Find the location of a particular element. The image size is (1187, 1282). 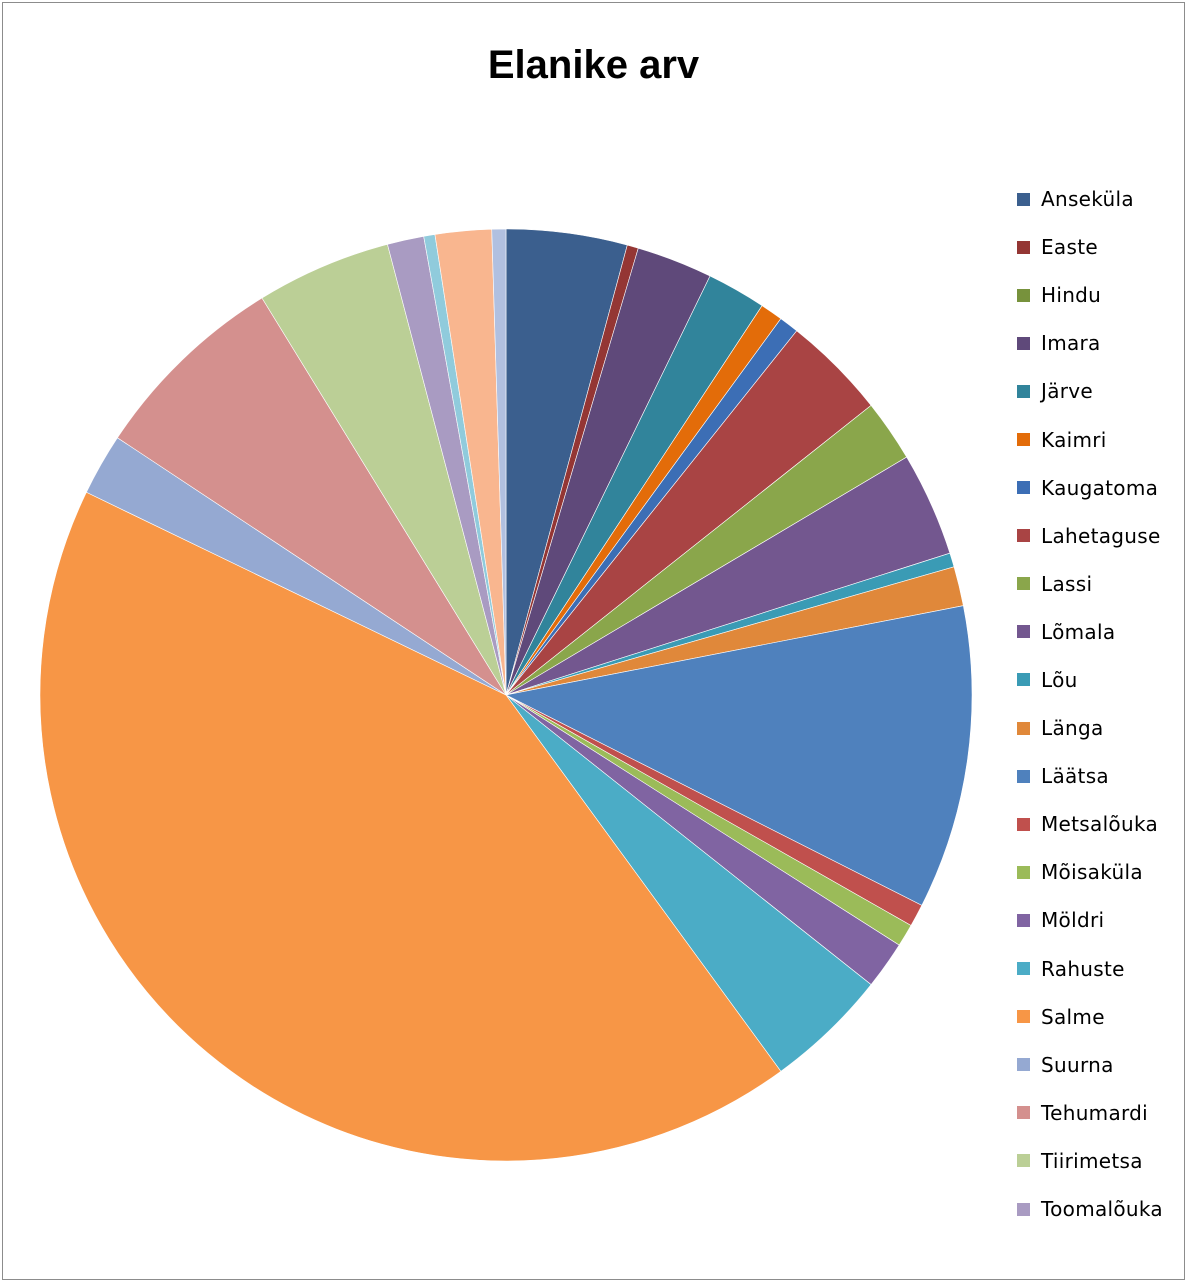

legend-item: Läätsa is located at coordinates (1090, 776).